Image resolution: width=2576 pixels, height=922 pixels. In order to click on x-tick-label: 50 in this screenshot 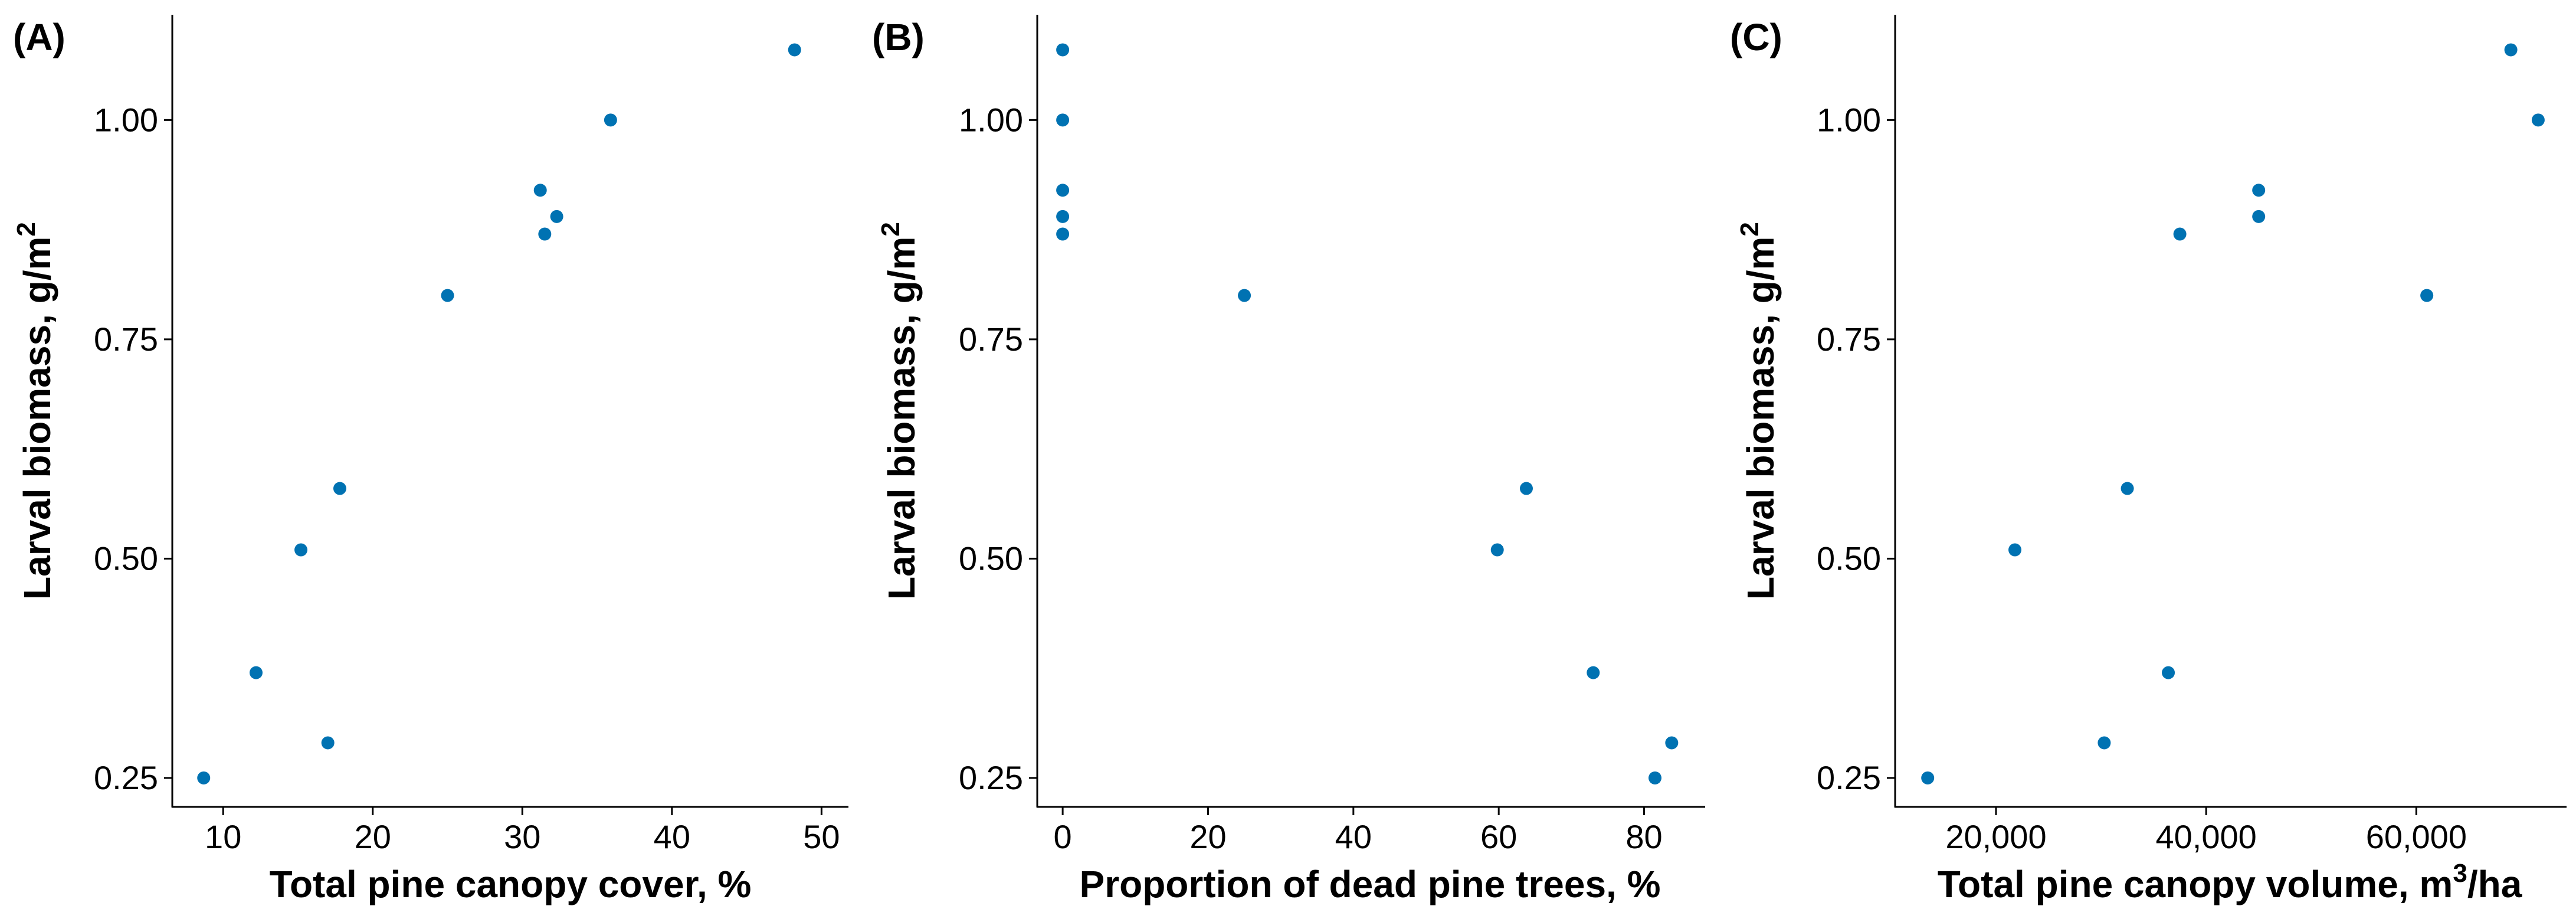, I will do `click(821, 836)`.